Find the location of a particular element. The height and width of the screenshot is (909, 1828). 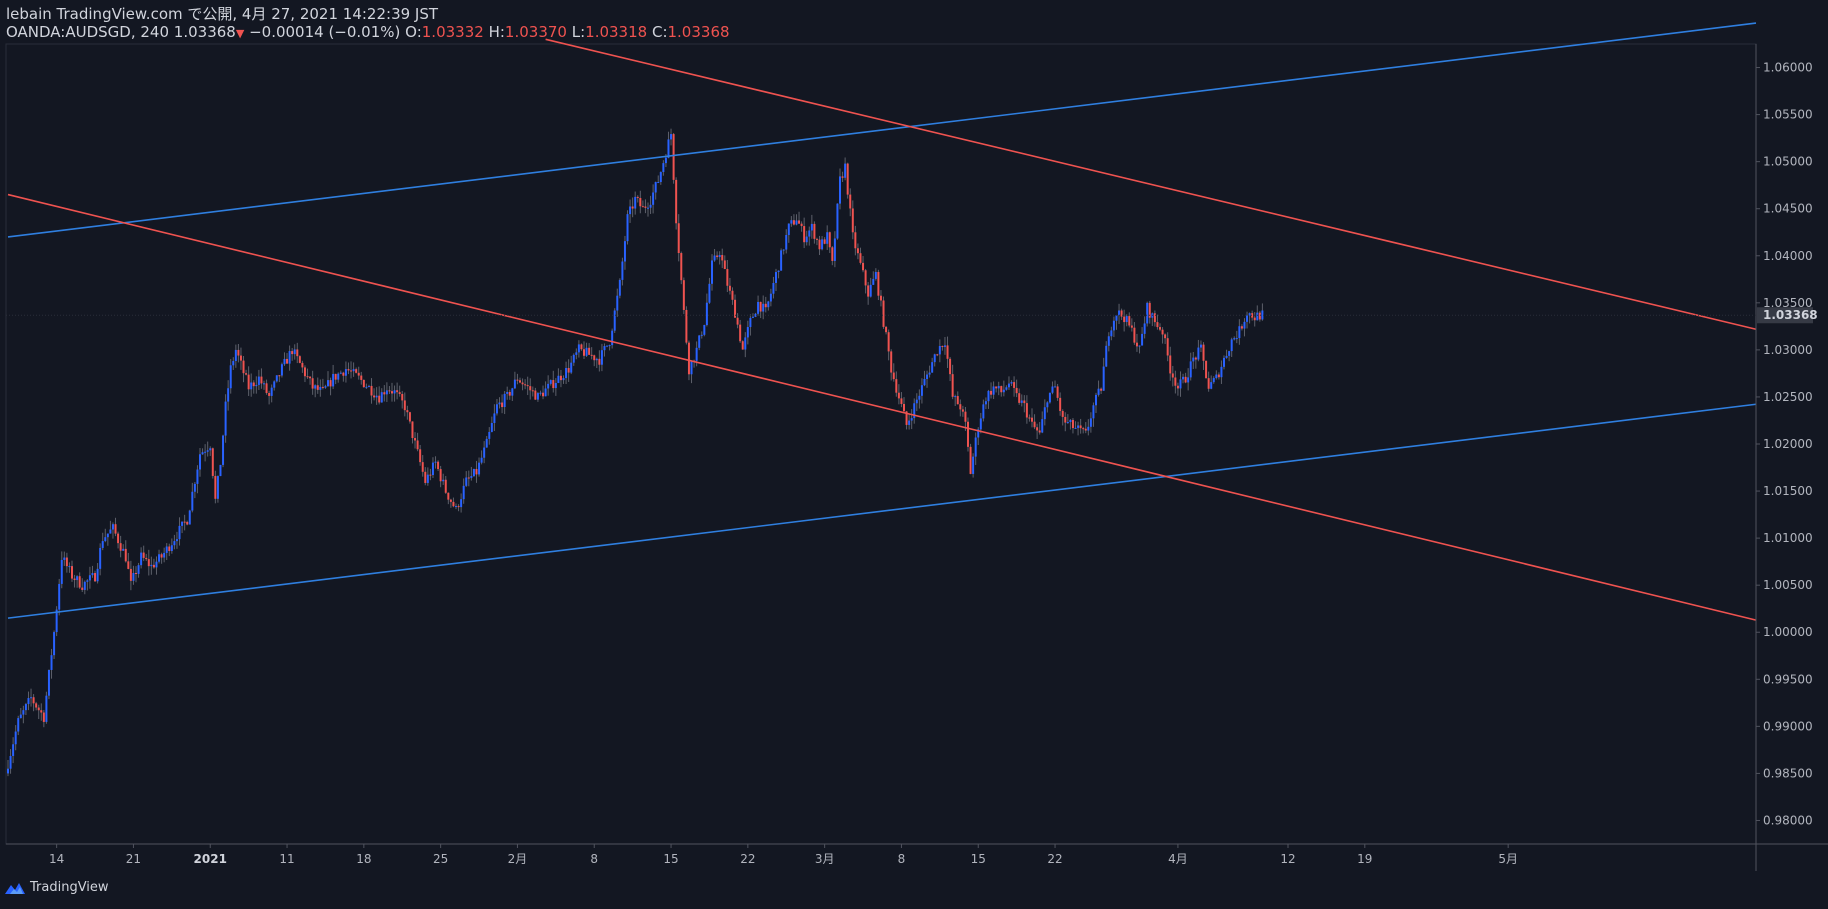

footer-brand: TradingView is located at coordinates (56, 887).